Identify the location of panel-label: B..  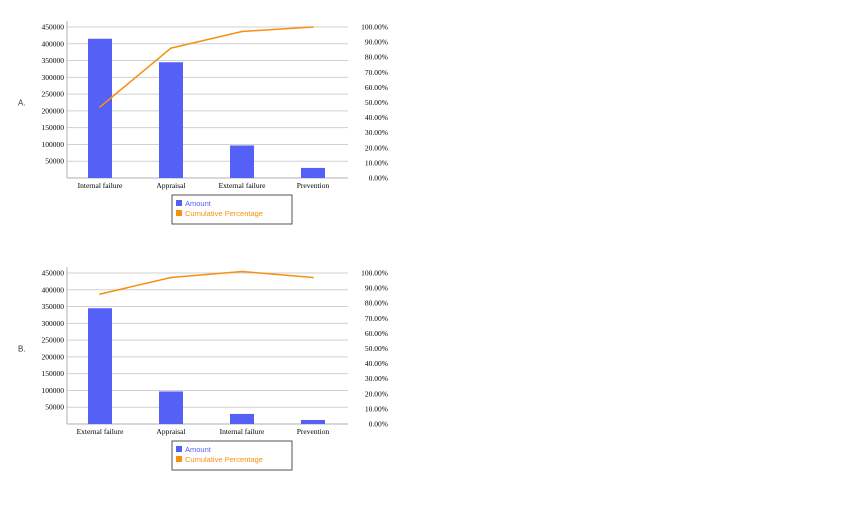
(22, 349).